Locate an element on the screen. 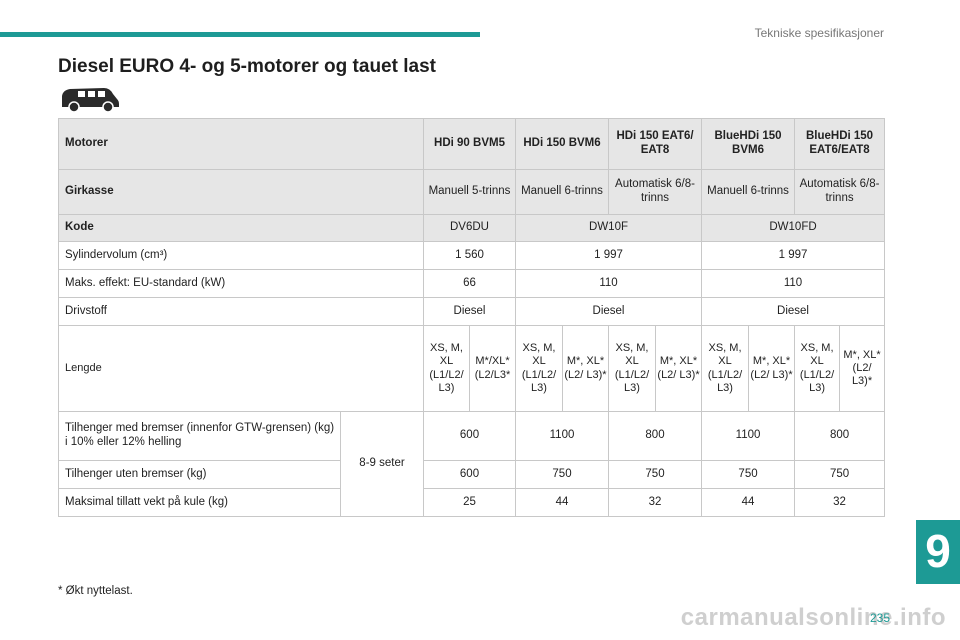 Image resolution: width=960 pixels, height=640 pixels. table-row-fuel: Drivstoff Diesel Diesel Diesel is located at coordinates (472, 311).